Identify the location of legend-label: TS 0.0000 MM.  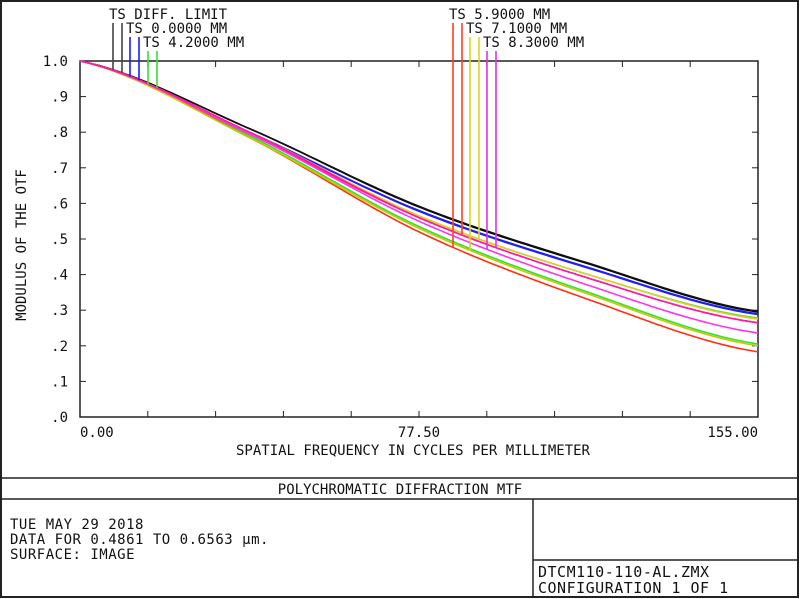
(176, 29).